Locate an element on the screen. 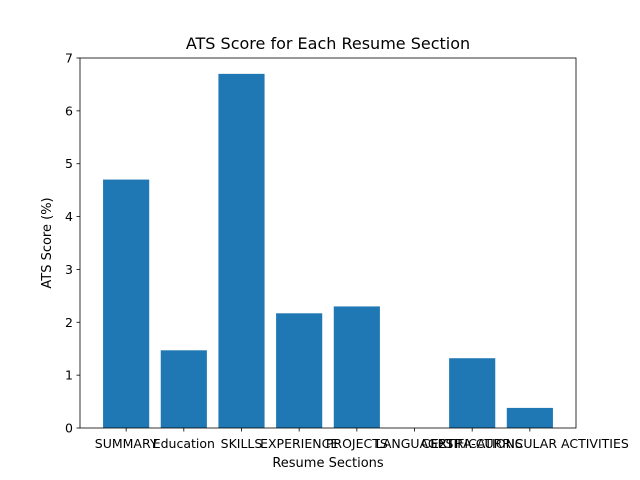  x-tick-label: EXPERIENCE is located at coordinates (299, 443).